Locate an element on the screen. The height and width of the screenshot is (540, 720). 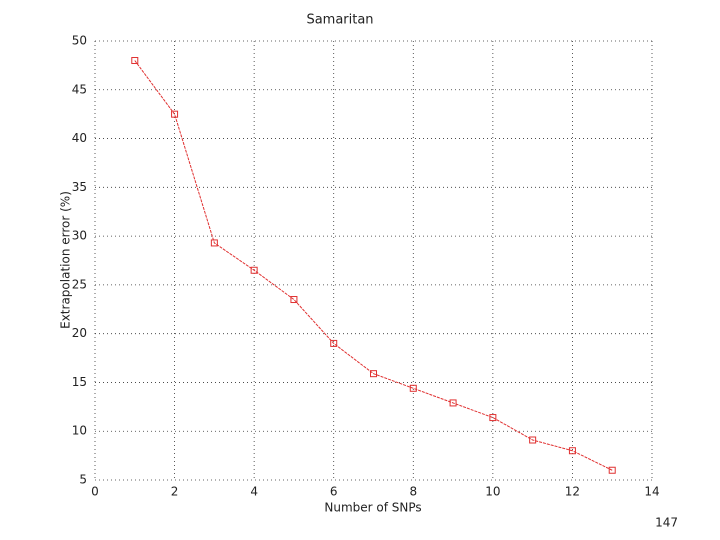
x-tick-label: 2 is located at coordinates (175, 492).